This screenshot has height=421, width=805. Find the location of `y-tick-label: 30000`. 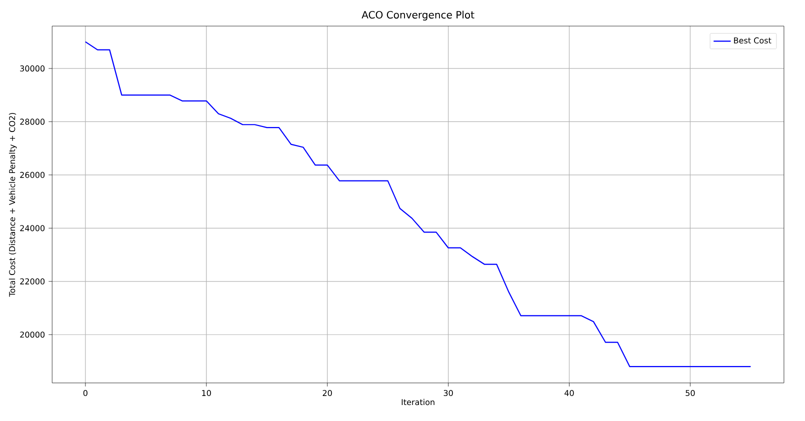

y-tick-label: 30000 is located at coordinates (32, 68).